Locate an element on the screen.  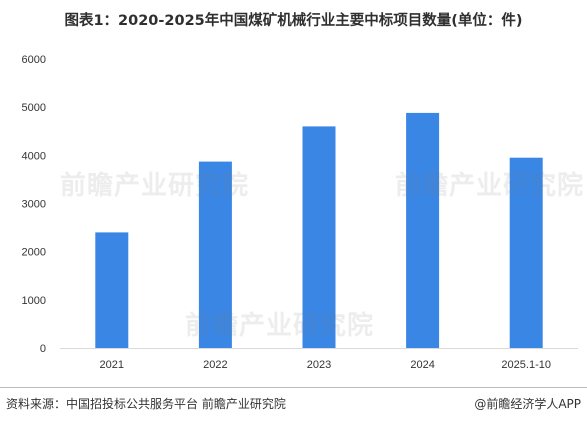
bar-2023 is located at coordinates (319, 237).